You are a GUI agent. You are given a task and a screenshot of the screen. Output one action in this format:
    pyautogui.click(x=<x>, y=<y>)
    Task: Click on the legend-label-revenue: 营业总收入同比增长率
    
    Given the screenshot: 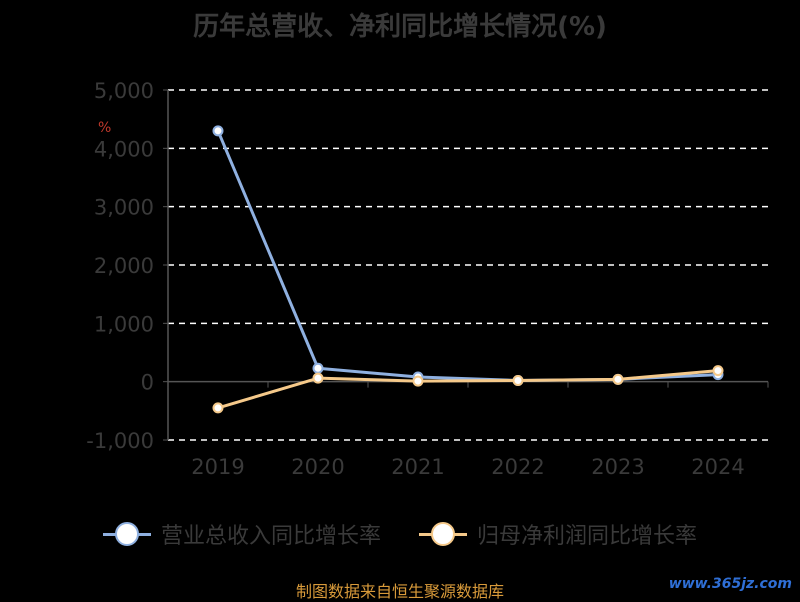 What is the action you would take?
    pyautogui.click(x=270, y=536)
    